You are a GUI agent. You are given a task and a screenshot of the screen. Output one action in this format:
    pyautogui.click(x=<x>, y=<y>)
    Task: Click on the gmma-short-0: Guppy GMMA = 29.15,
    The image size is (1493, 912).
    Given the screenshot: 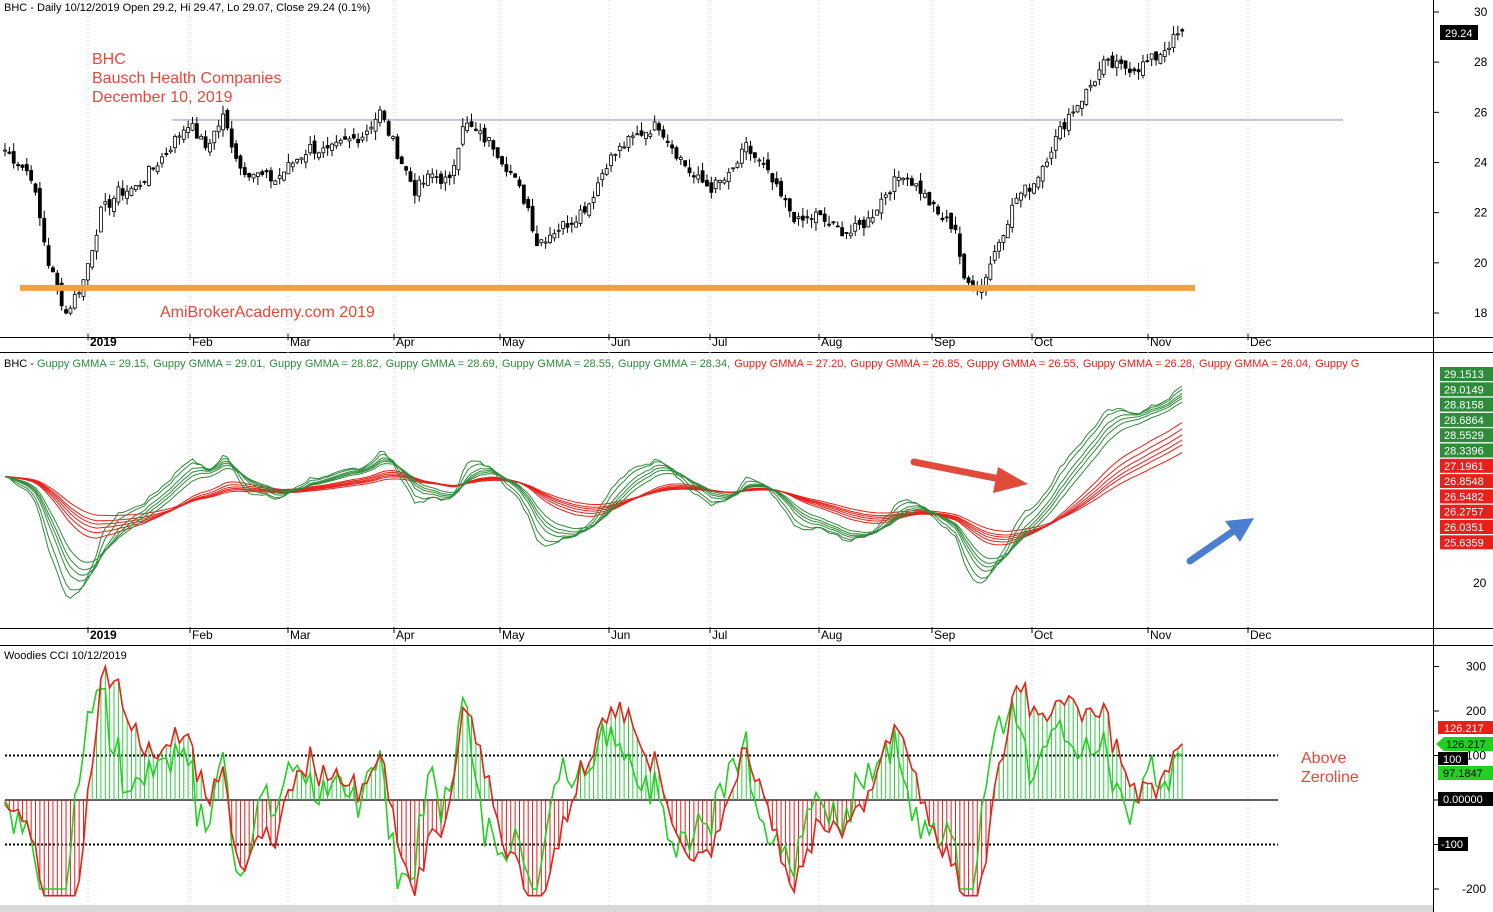 What is the action you would take?
    pyautogui.click(x=93, y=364)
    